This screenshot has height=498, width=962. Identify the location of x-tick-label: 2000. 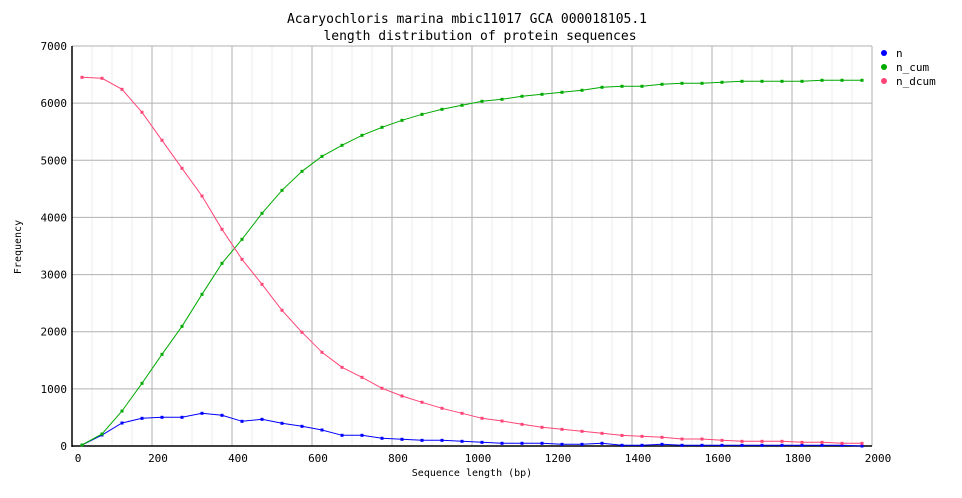
(878, 458).